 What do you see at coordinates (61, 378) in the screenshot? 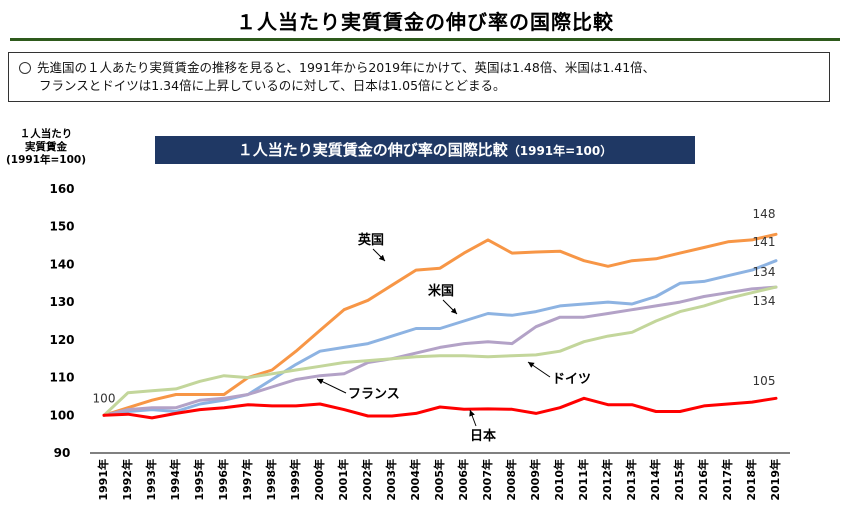
I see `y-tick-label: 110` at bounding box center [61, 378].